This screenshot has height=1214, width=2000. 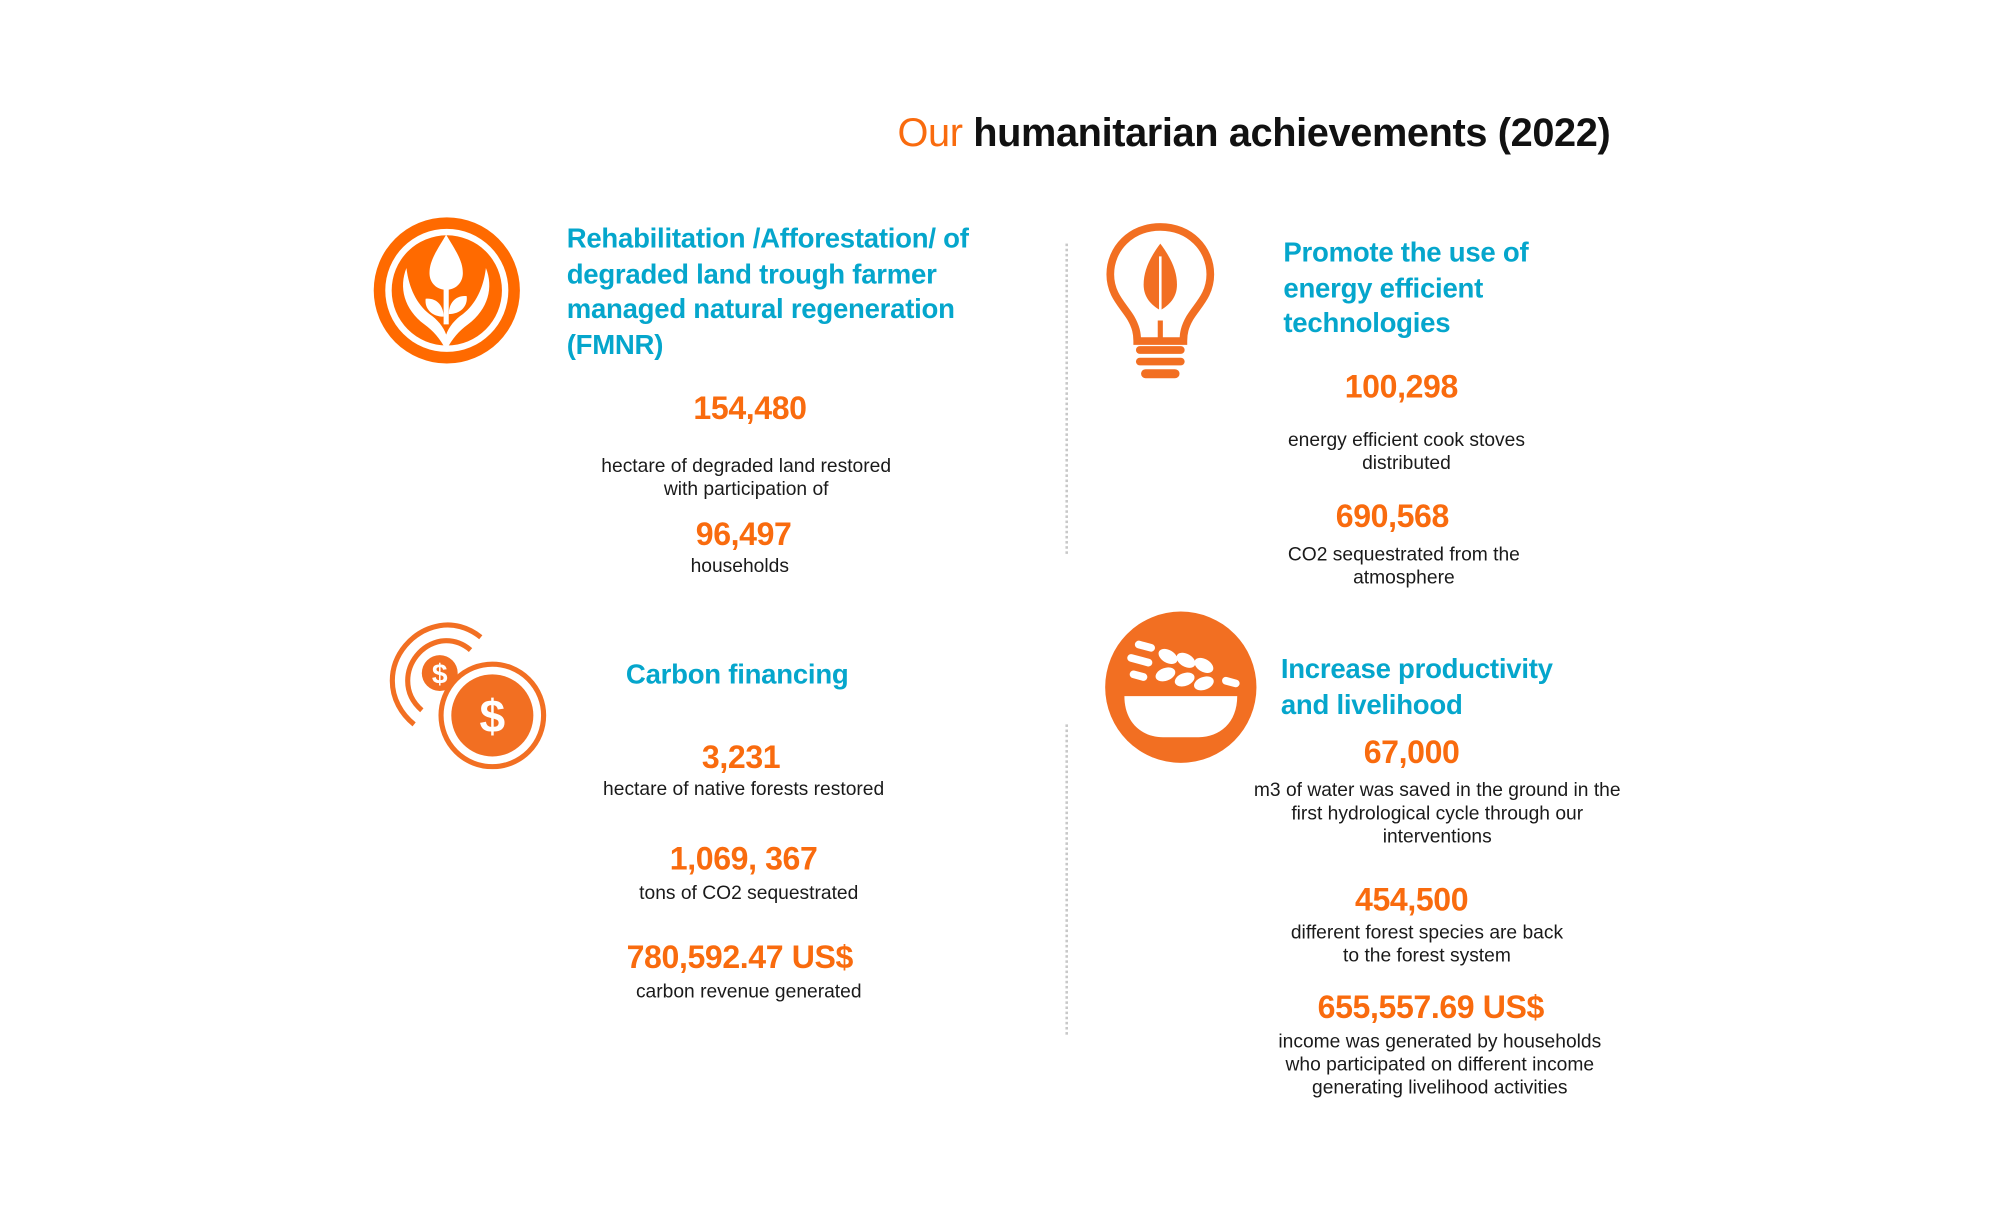 What do you see at coordinates (468, 696) in the screenshot?
I see `coins-dollar-icon: $ $` at bounding box center [468, 696].